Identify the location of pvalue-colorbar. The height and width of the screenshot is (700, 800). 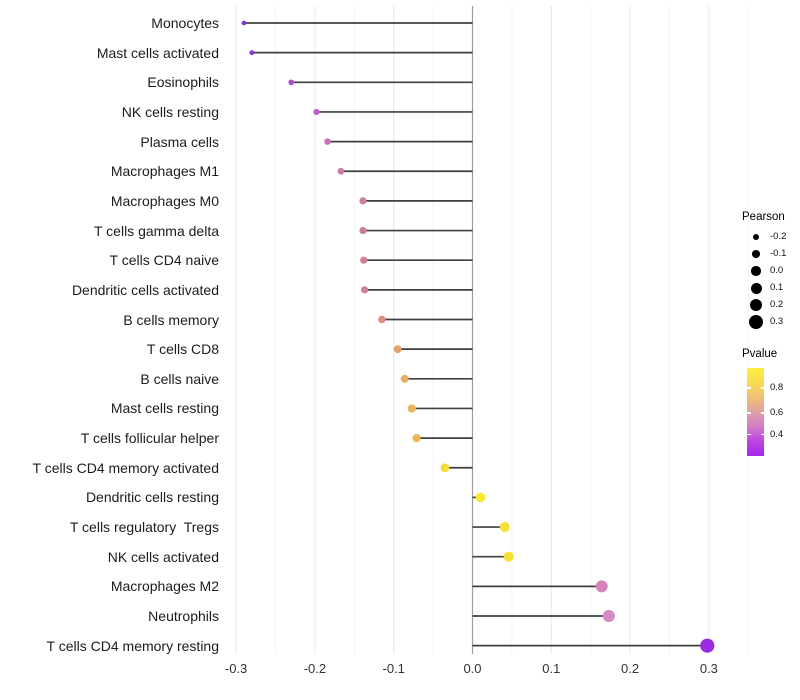
(755, 412).